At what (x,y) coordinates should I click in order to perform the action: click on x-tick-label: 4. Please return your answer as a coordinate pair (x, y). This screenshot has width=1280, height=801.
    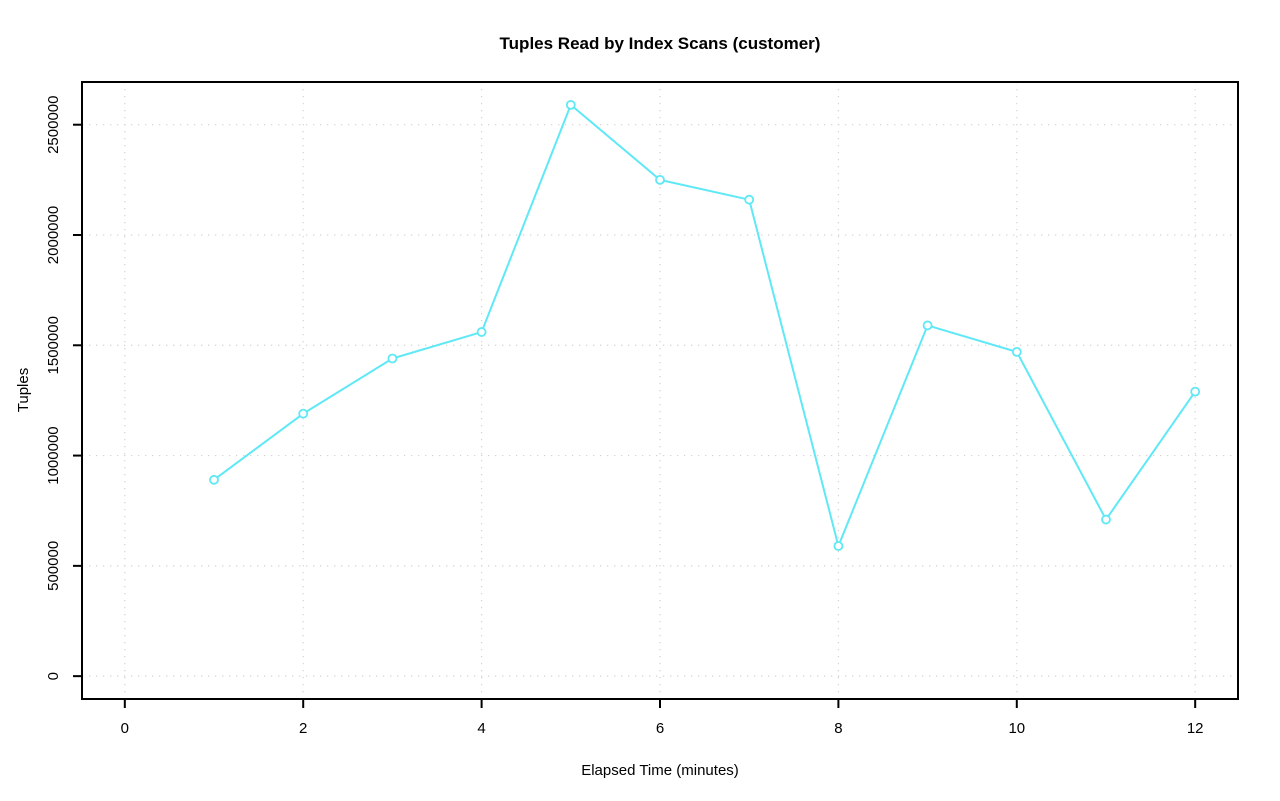
    Looking at the image, I should click on (481, 728).